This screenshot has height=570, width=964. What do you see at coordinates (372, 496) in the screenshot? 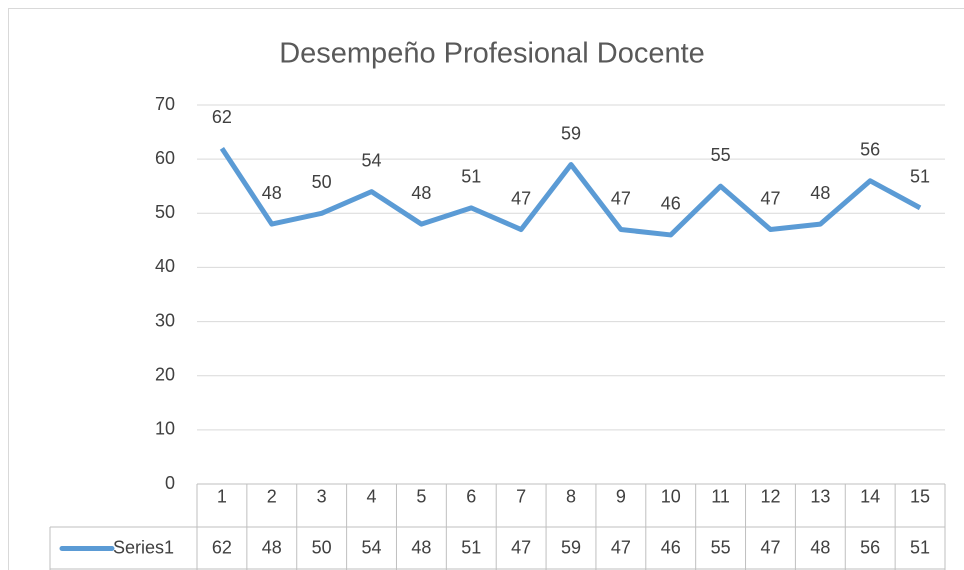
I see `x-tick-label: 4` at bounding box center [372, 496].